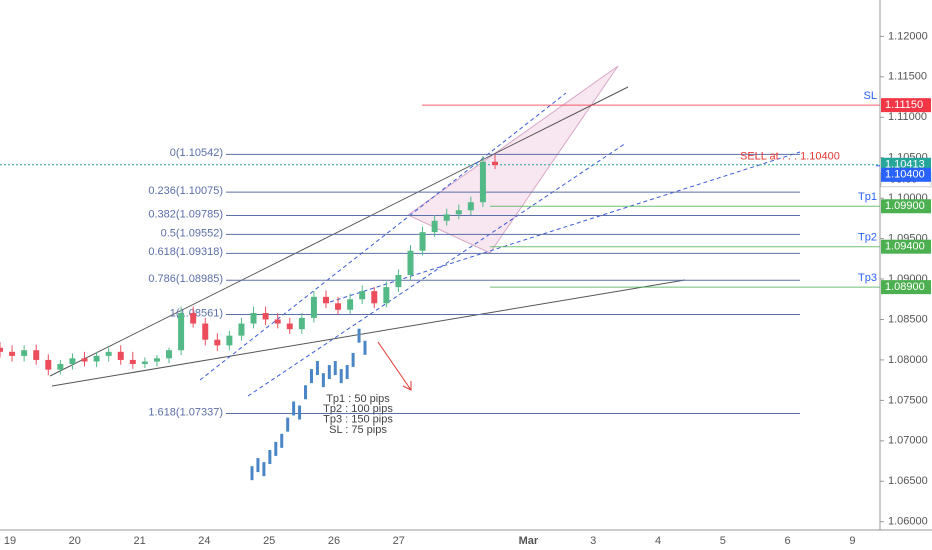 This screenshot has width=932, height=550. I want to click on fib-label: 1.618(1.07337), so click(185, 412).